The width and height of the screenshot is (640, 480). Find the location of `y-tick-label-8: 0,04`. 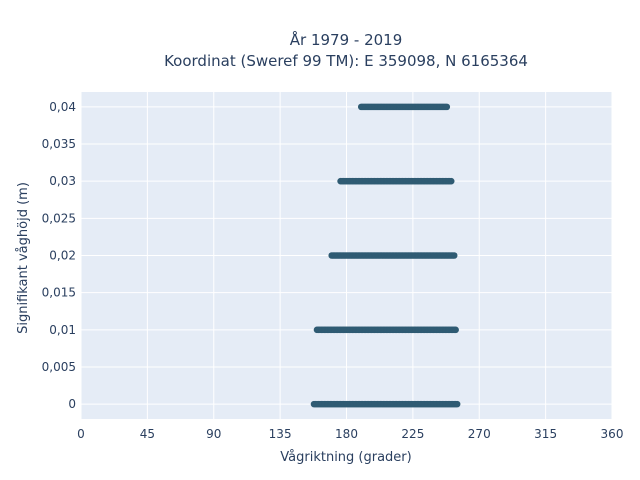

y-tick-label-8: 0,04 is located at coordinates (62, 107).